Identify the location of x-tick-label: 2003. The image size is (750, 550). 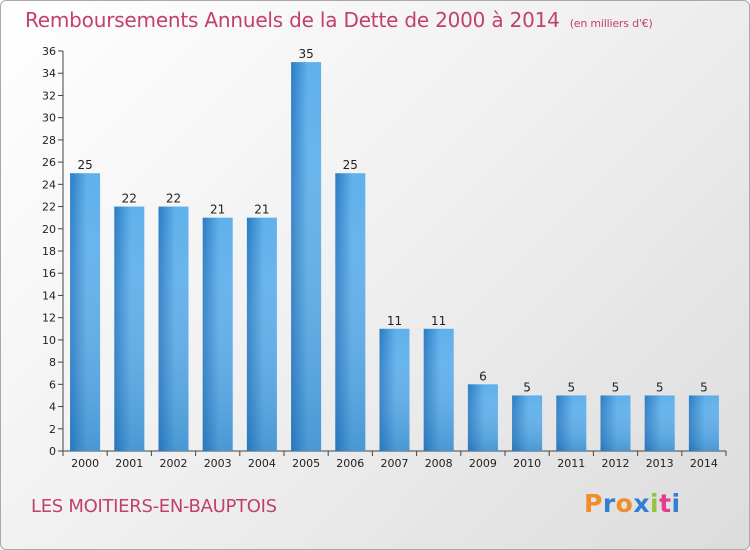
(218, 463).